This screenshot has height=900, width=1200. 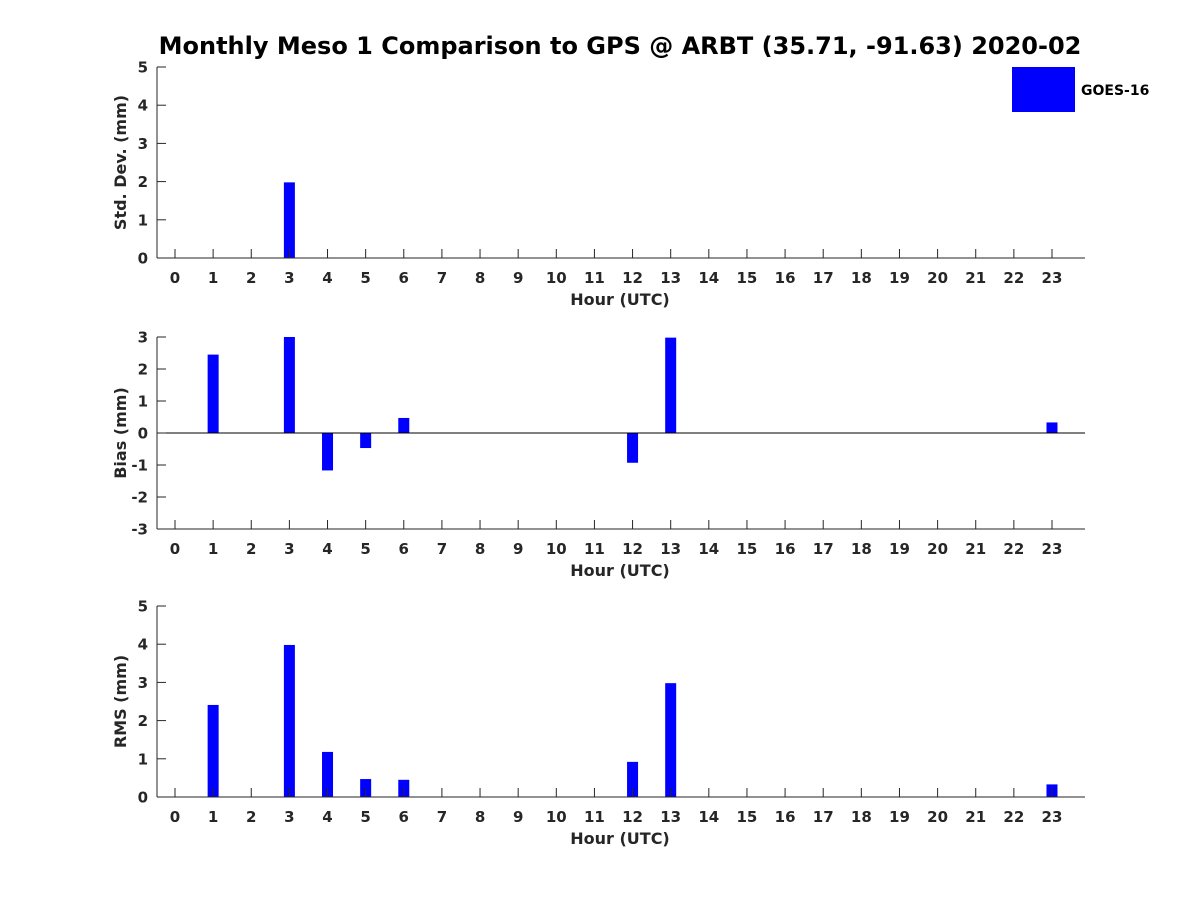 What do you see at coordinates (139, 466) in the screenshot?
I see `y-tick-label: -1` at bounding box center [139, 466].